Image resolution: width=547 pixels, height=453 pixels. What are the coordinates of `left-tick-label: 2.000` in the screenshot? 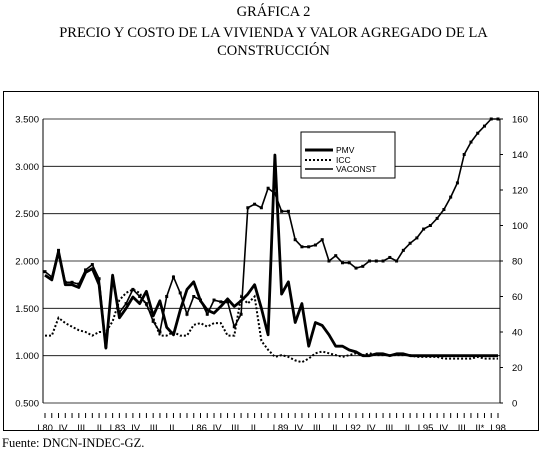 It's located at (27, 262).